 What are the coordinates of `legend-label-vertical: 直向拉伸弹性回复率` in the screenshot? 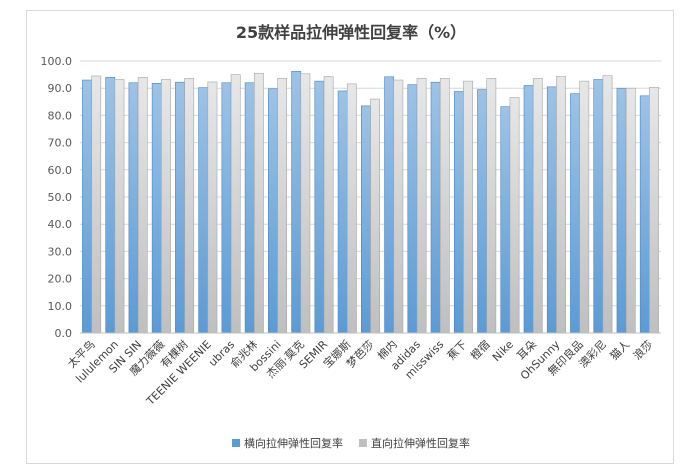 It's located at (420, 443).